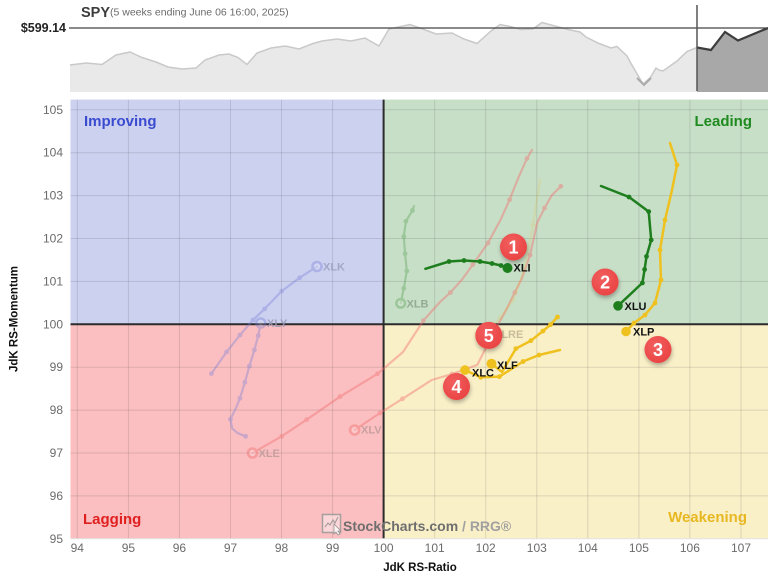 The image size is (768, 584). I want to click on svg-text: $599.14, so click(43, 28).